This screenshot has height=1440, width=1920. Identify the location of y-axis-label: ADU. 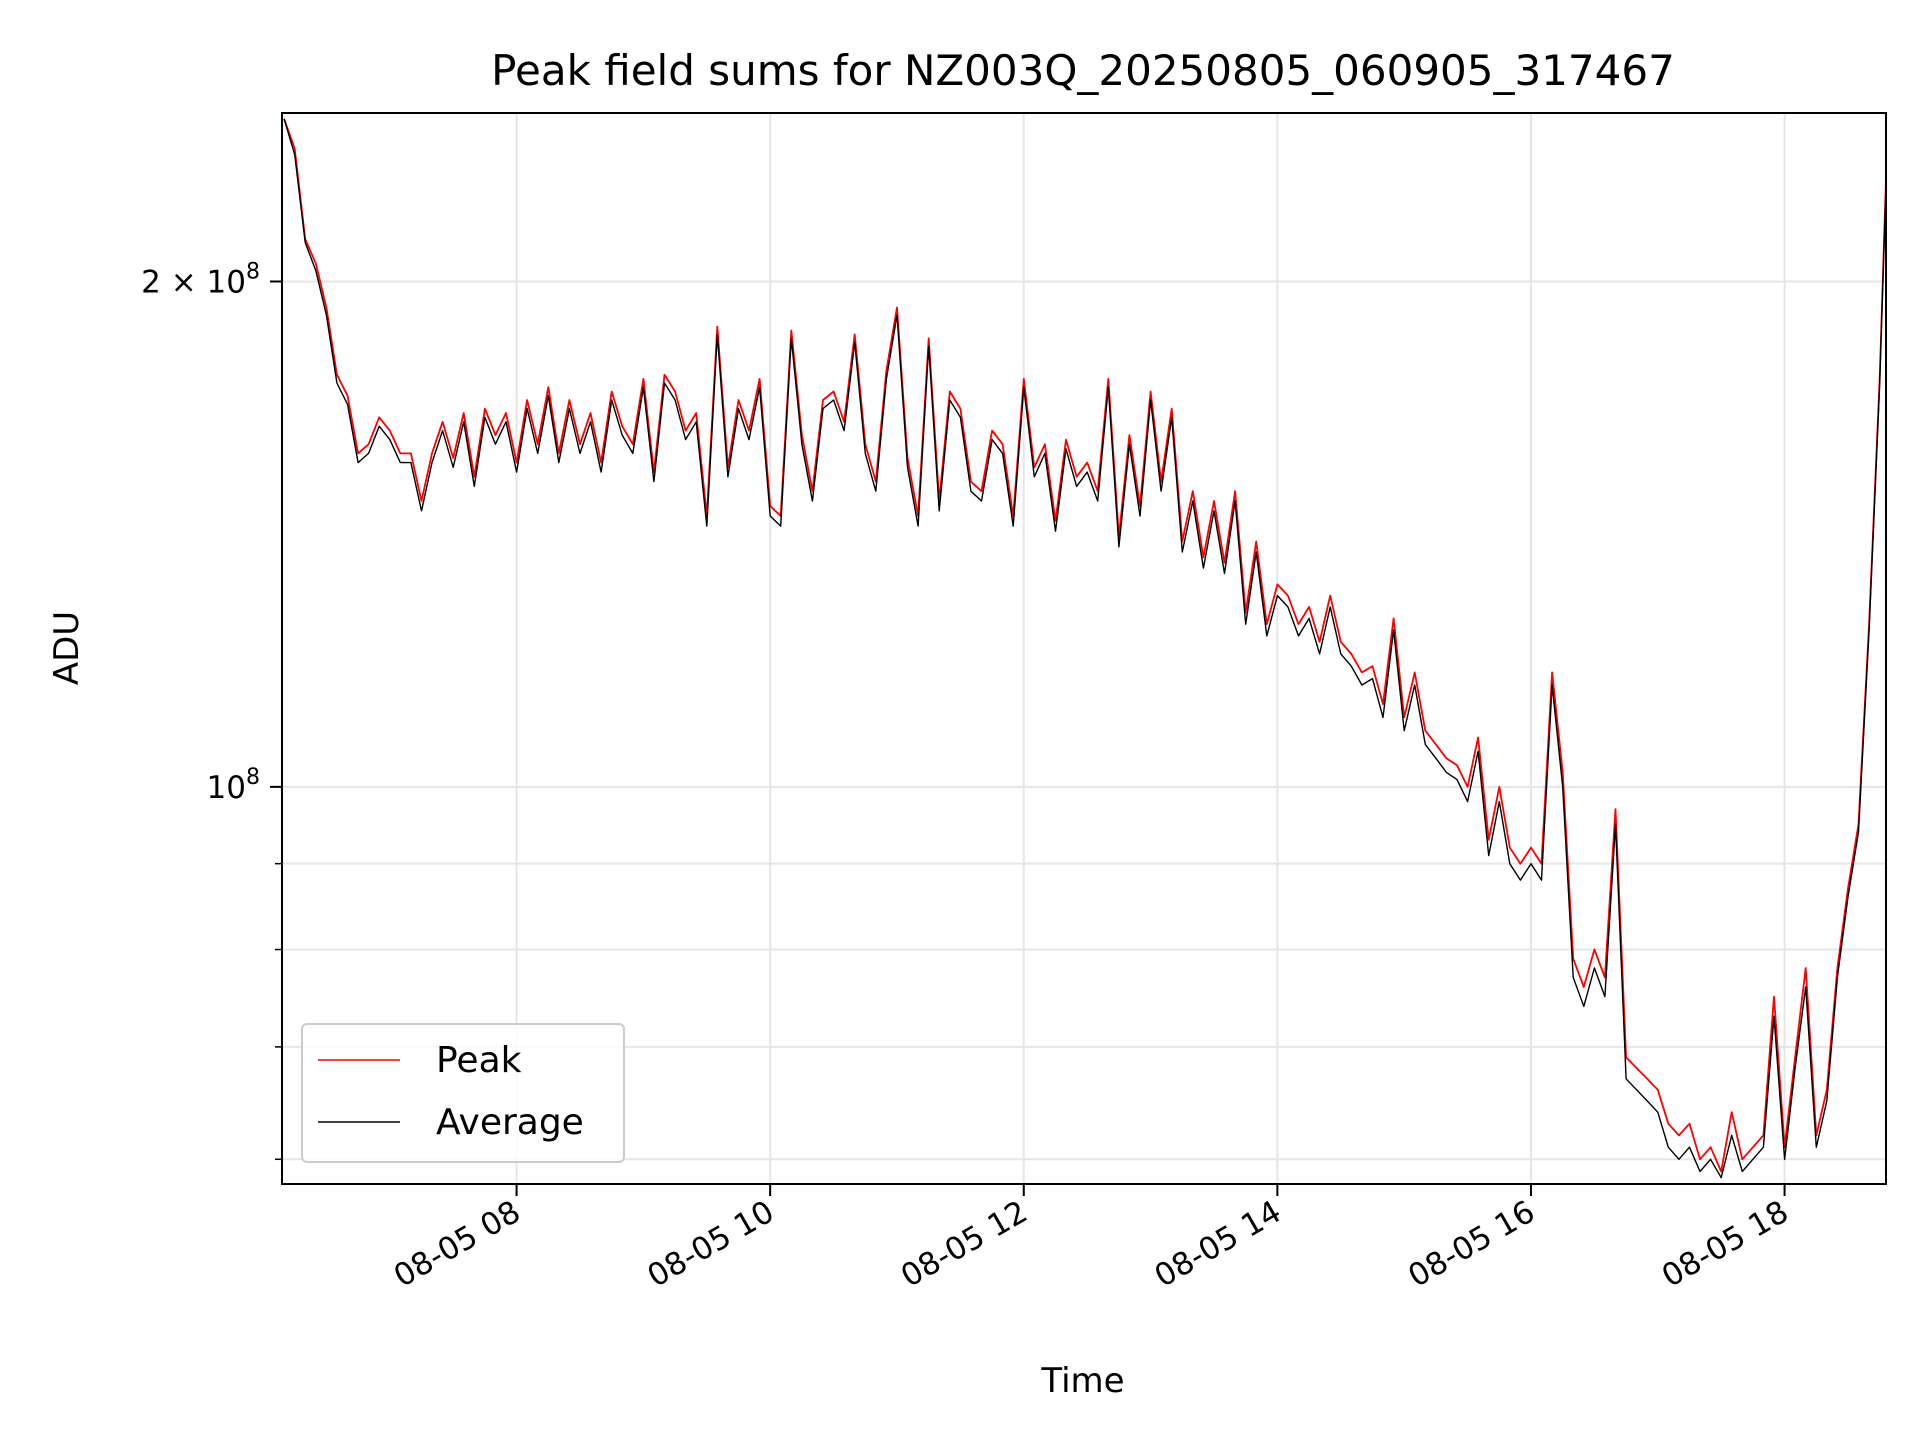
(67, 648).